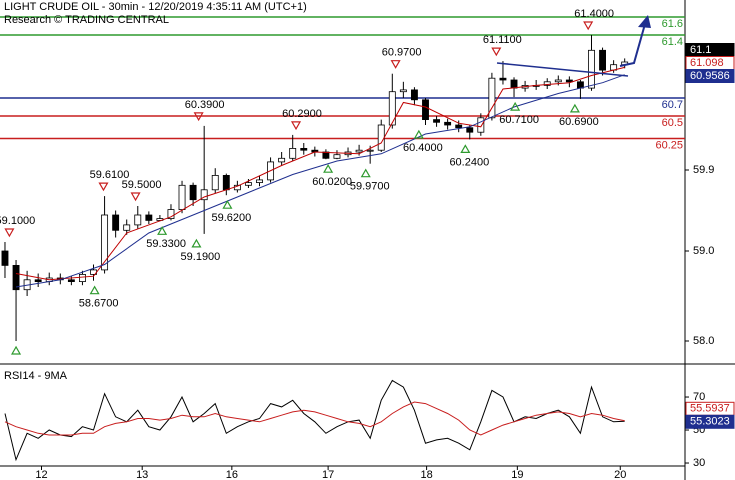 The width and height of the screenshot is (735, 480). I want to click on resistance-label: 60.2900, so click(302, 114).